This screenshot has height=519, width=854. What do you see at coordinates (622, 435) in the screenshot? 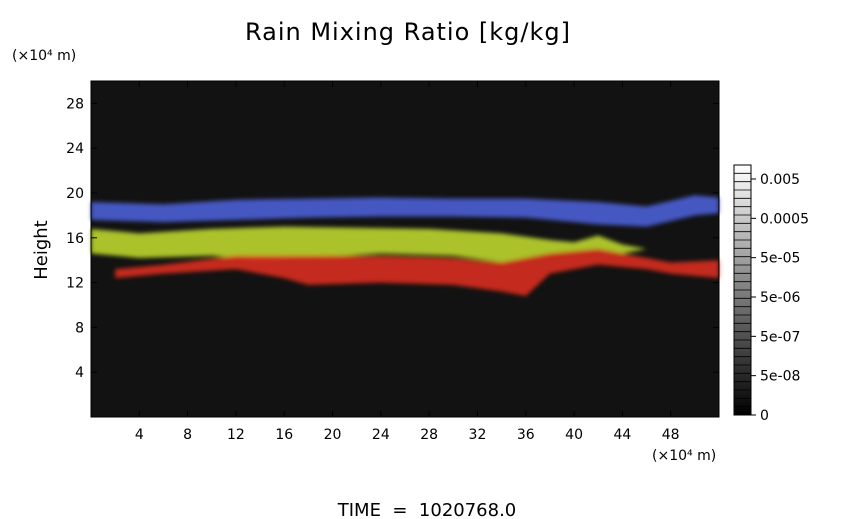
I see `x-tick-label: 44` at bounding box center [622, 435].